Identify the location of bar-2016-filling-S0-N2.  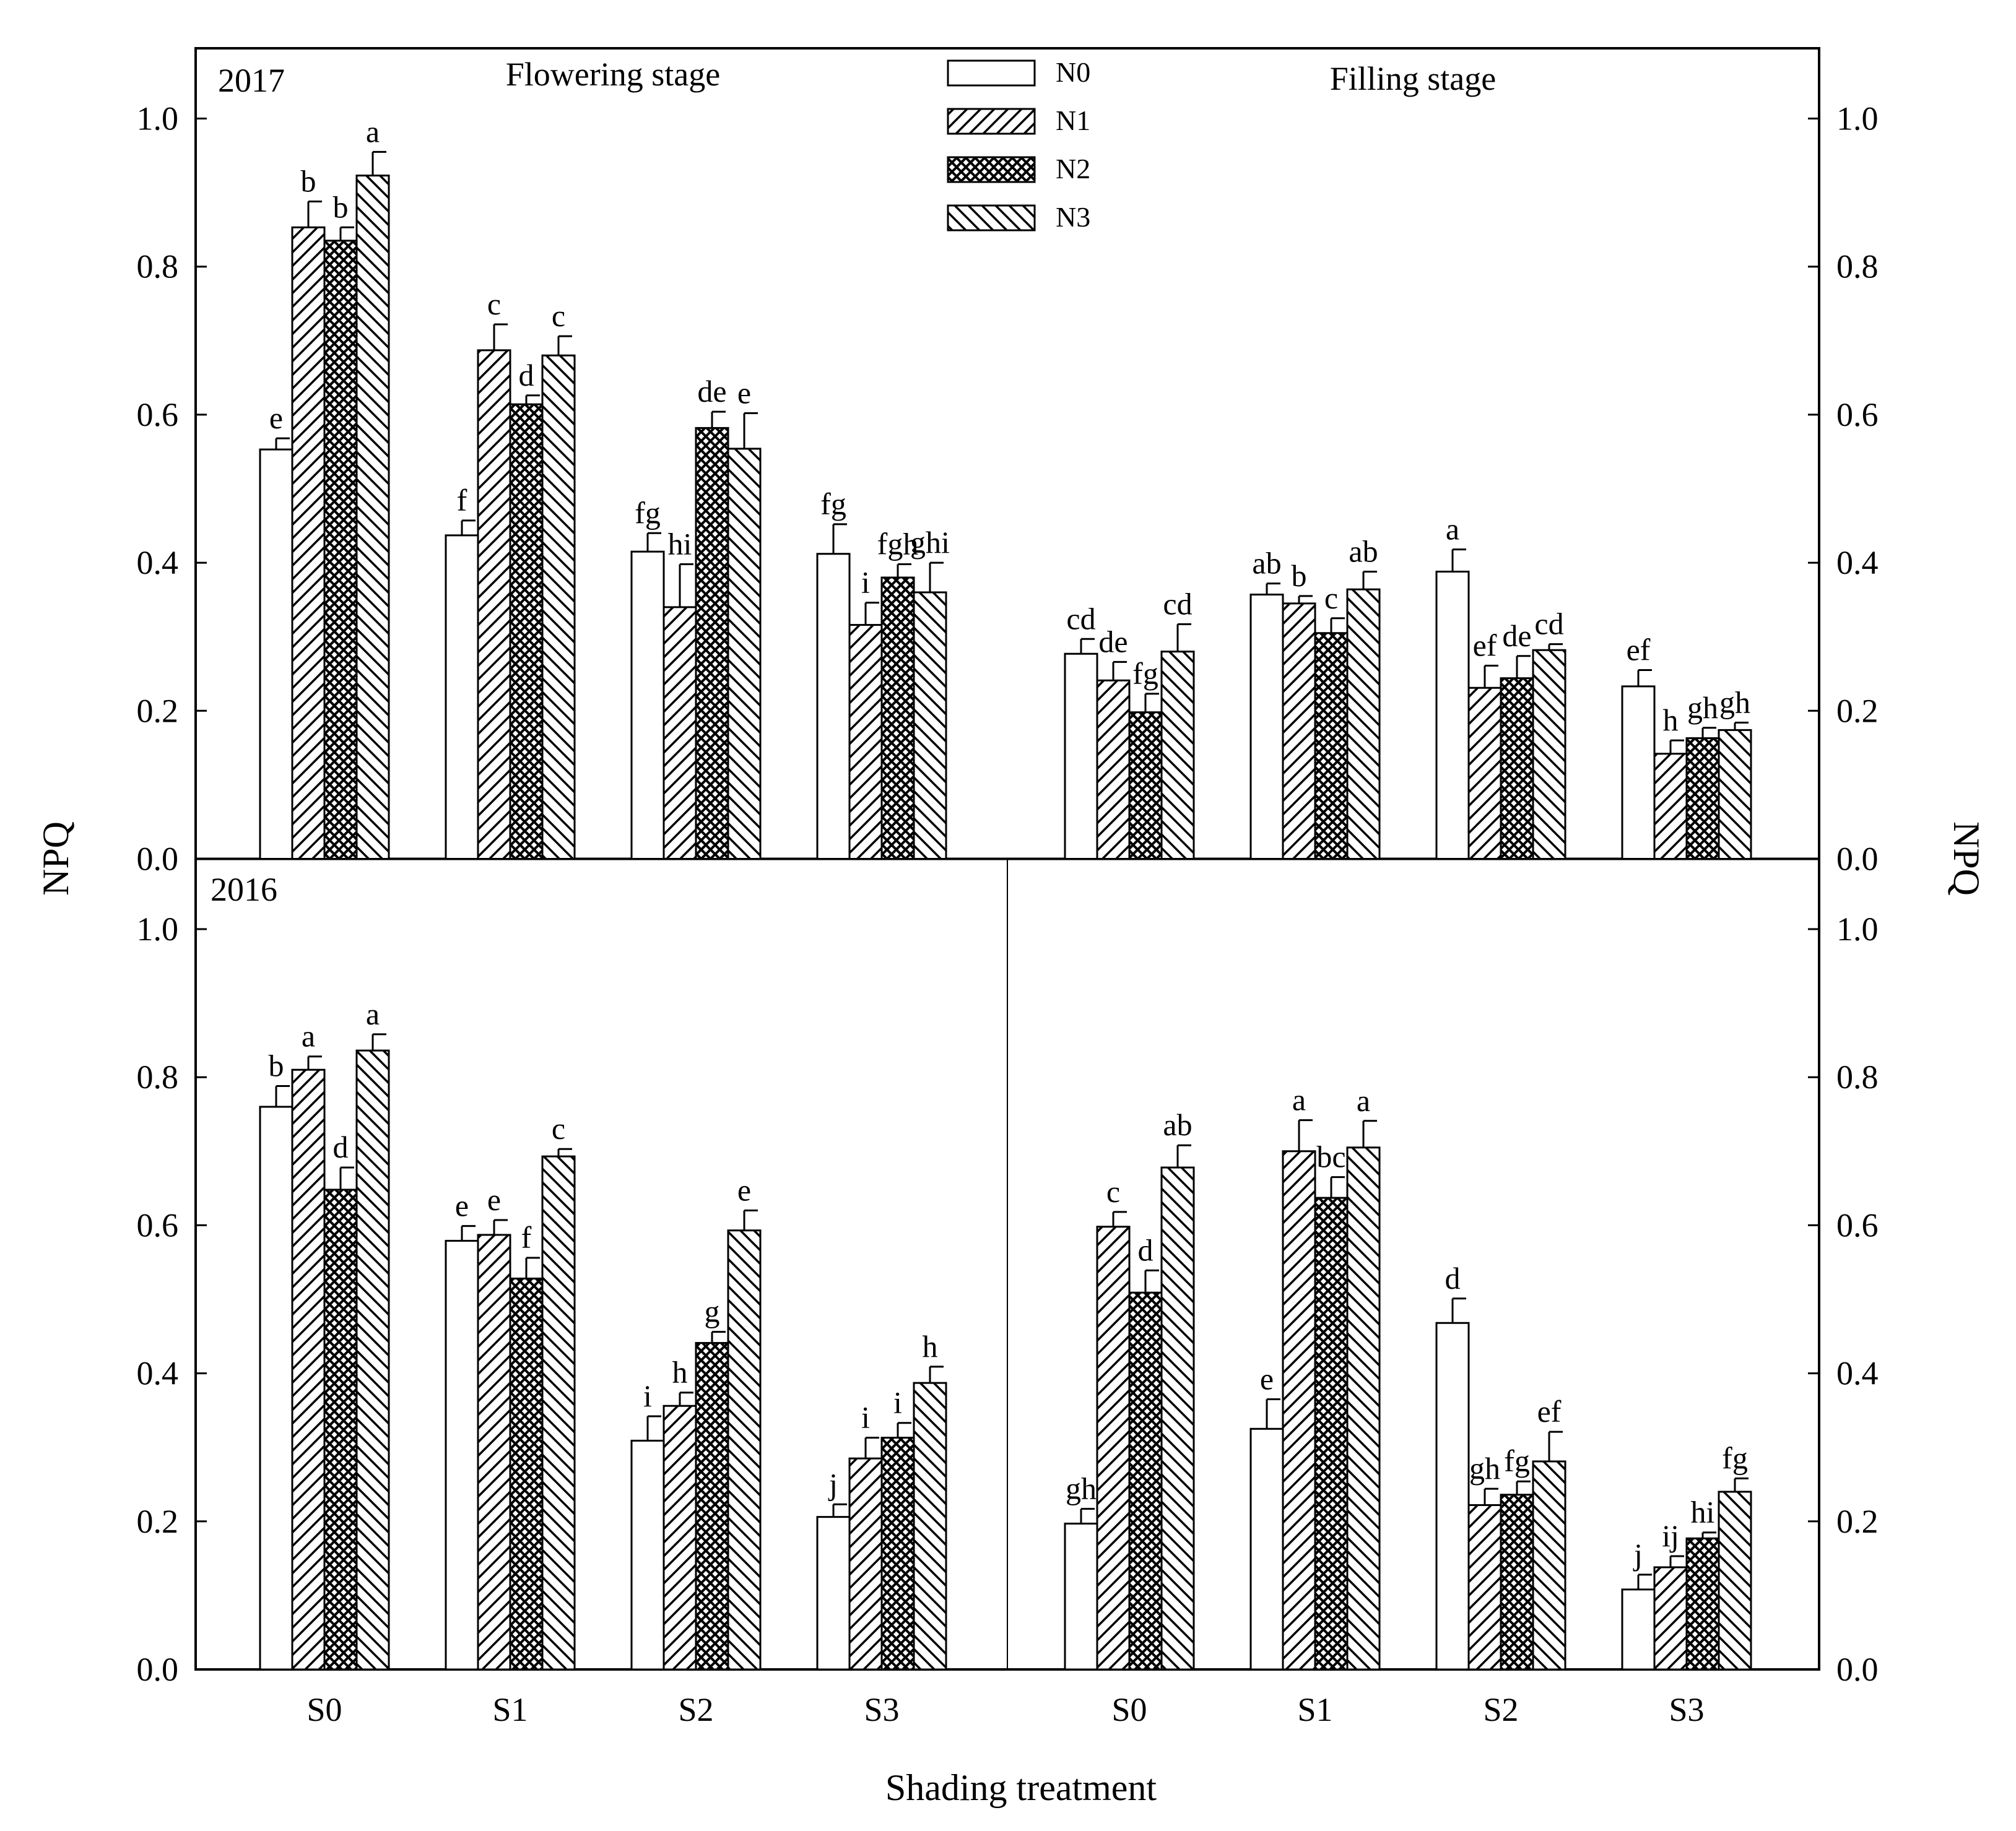
(1145, 1481).